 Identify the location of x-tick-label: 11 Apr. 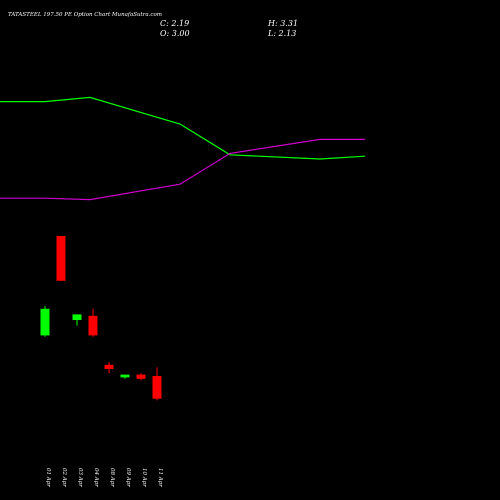
(160, 477).